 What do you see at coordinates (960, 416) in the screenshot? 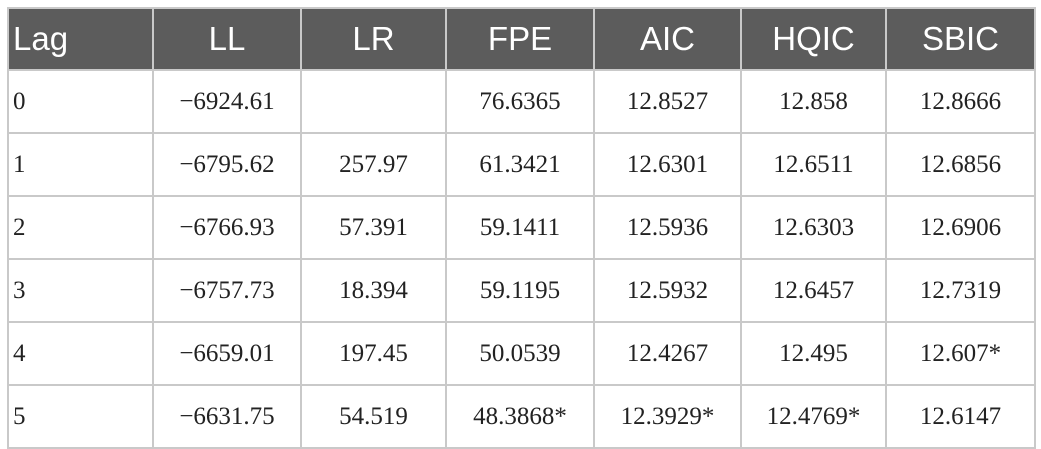
I see `table-cell: 12.6147` at bounding box center [960, 416].